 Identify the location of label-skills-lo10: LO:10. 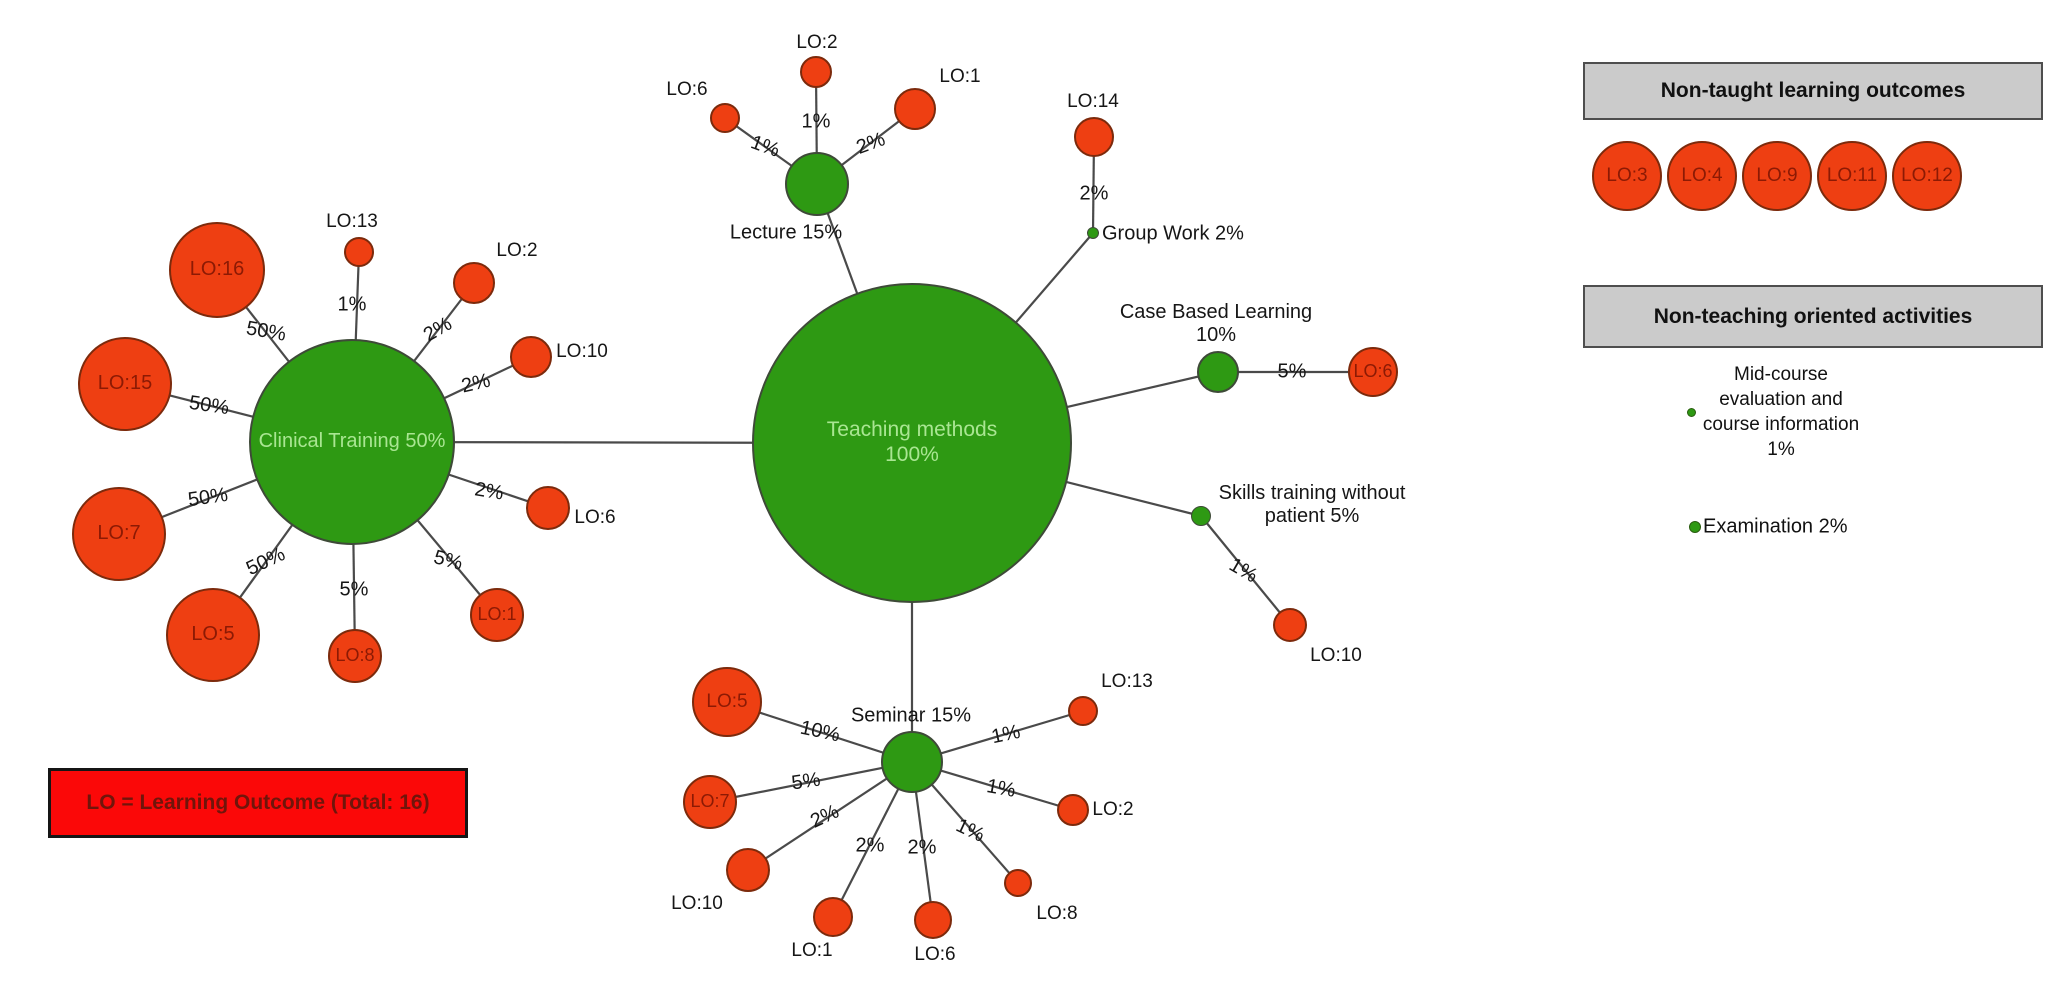
(1336, 656).